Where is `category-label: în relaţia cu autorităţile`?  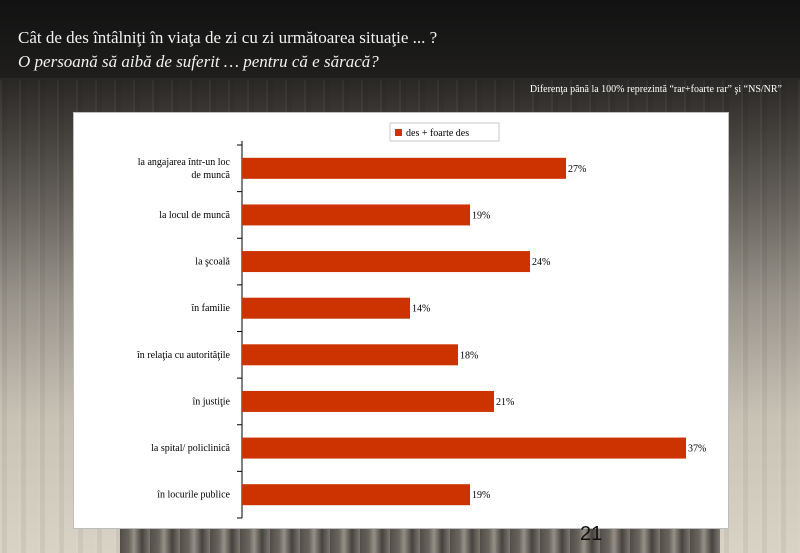 category-label: în relaţia cu autorităţile is located at coordinates (183, 355).